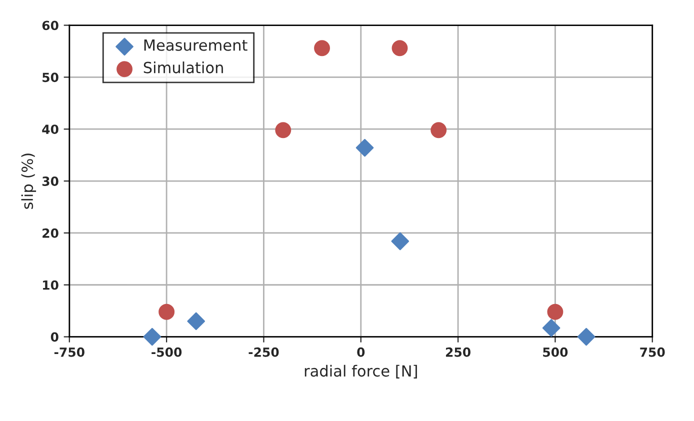 This screenshot has height=421, width=694. I want to click on x-tick-label: 750, so click(652, 352).